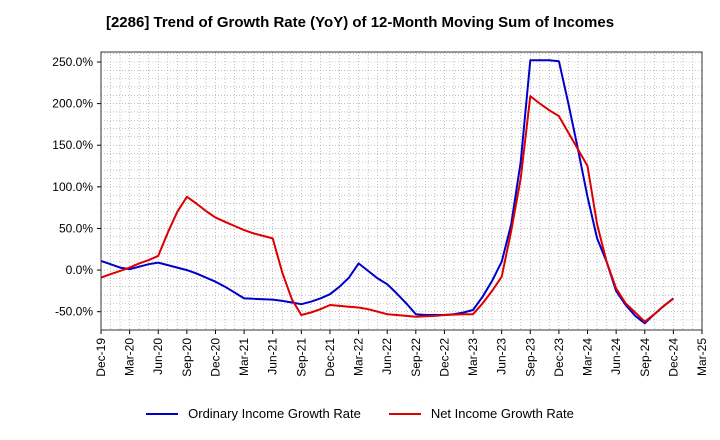  I want to click on x-tick-label: Mar-24, so click(588, 357).